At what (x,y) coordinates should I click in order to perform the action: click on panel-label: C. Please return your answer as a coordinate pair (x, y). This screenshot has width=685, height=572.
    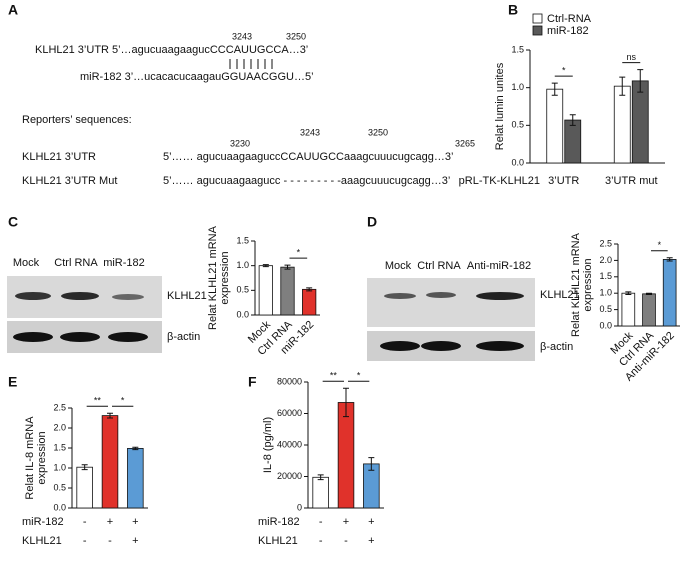
    Looking at the image, I should click on (13, 222).